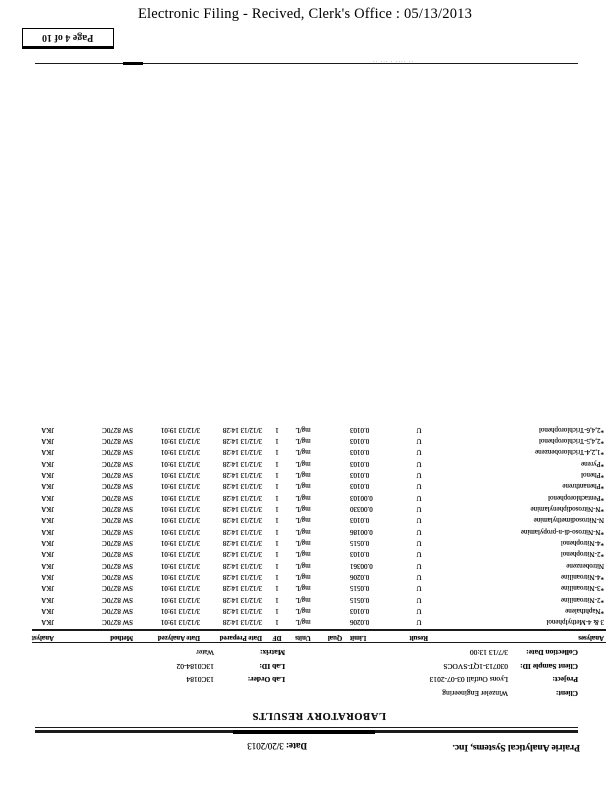 This screenshot has height=800, width=610. Describe the element at coordinates (361, 509) in the screenshot. I see `cell-limit: 0.00330` at that location.